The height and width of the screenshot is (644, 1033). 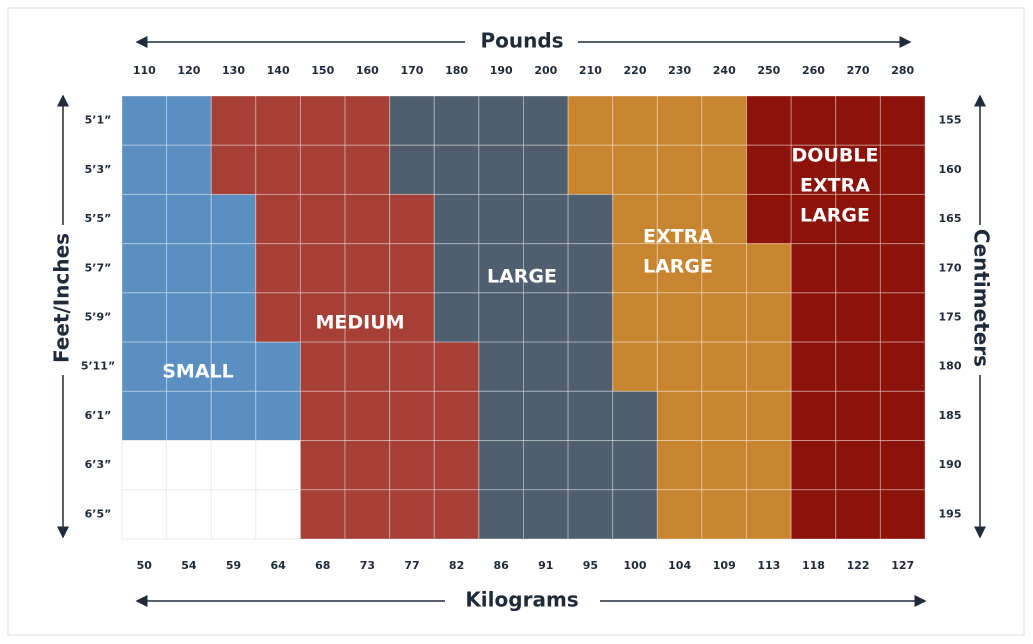 I want to click on pounds-label: 230, so click(x=679, y=70).